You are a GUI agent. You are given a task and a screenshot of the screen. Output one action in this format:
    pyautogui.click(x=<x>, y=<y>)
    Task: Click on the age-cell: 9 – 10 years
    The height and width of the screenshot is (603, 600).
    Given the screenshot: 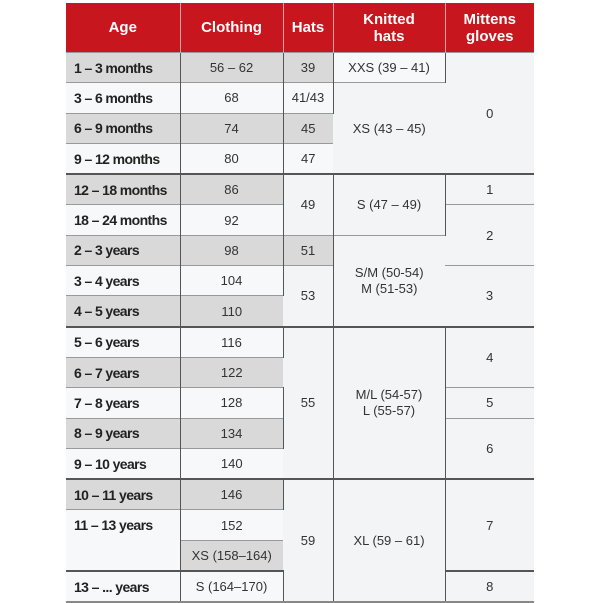 What is the action you would take?
    pyautogui.click(x=123, y=463)
    